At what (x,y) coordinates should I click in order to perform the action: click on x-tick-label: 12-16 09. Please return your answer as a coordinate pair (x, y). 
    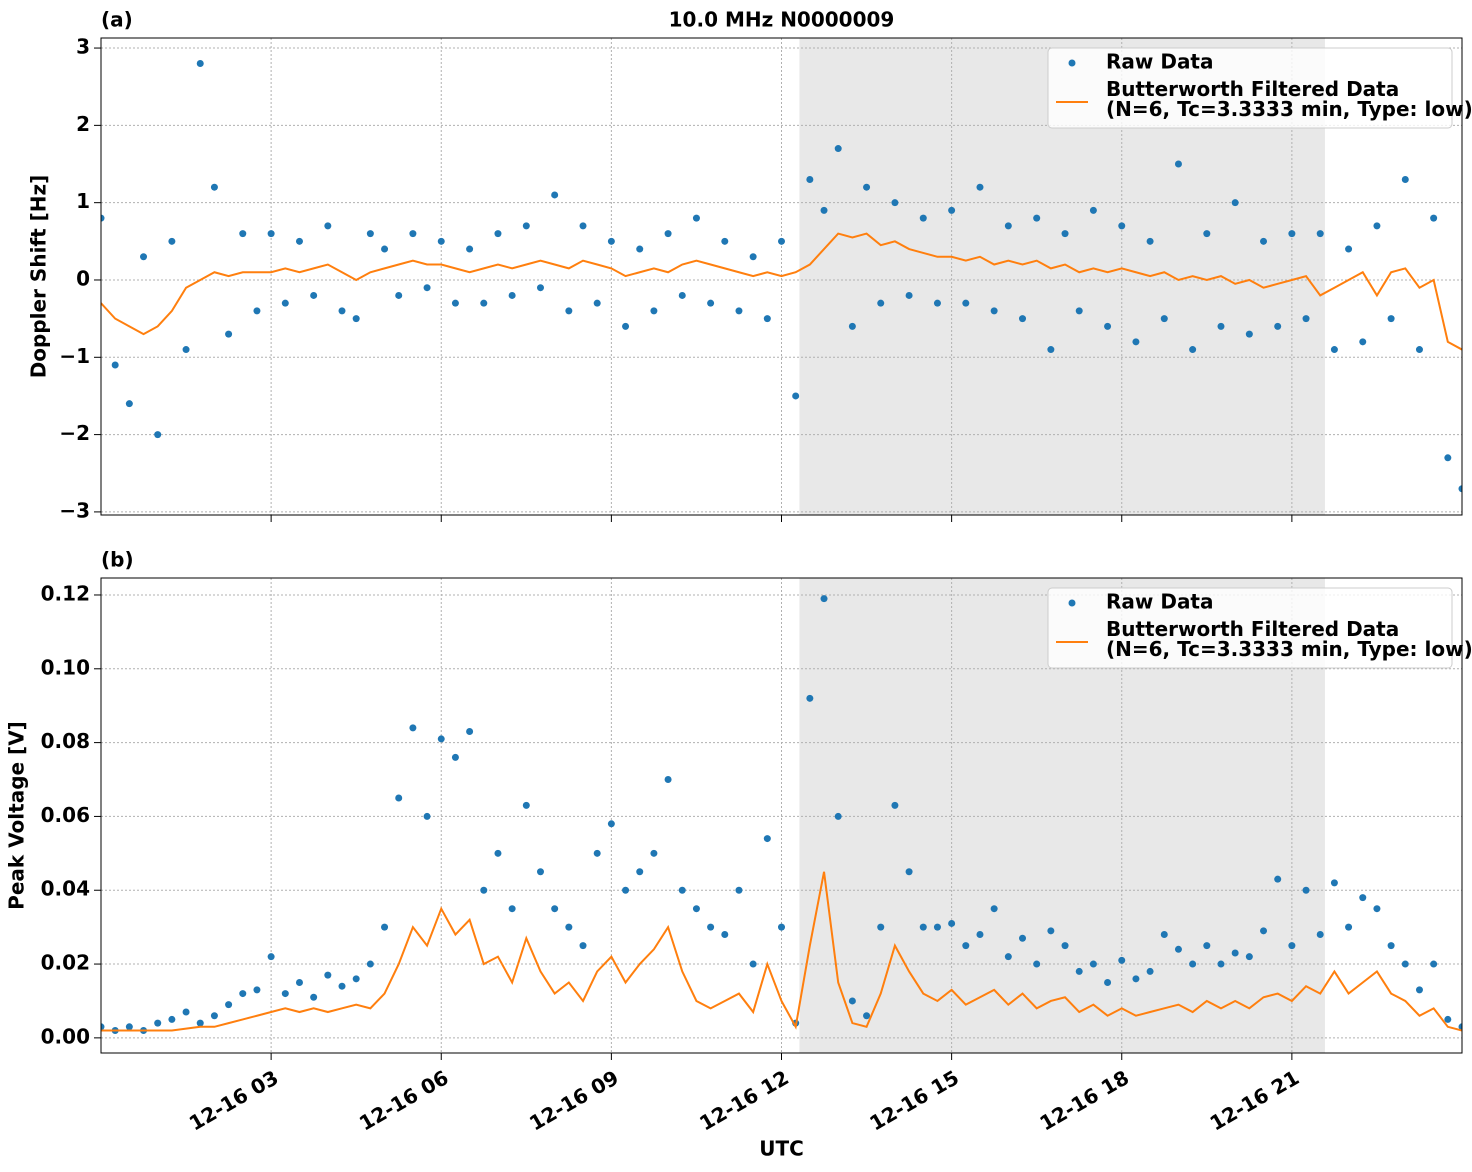
    Looking at the image, I should click on (574, 1100).